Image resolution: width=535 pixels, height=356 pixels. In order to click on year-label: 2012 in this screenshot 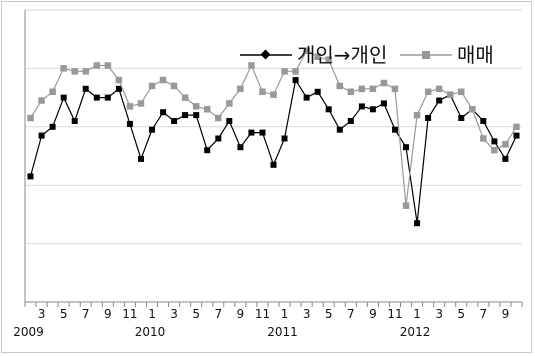, I will do `click(415, 332)`.